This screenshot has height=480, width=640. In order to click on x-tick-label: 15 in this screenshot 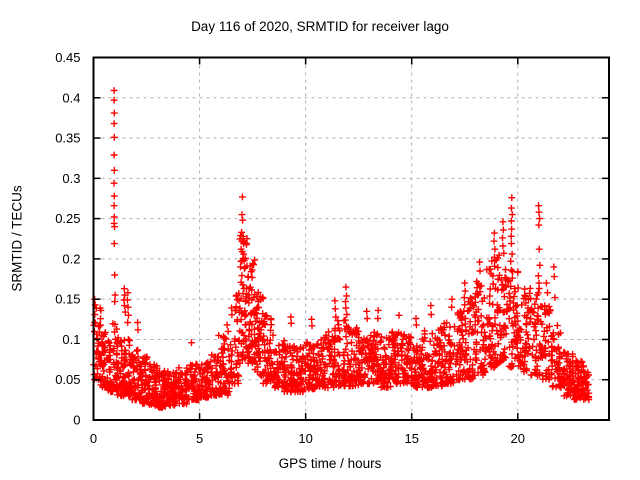, I will do `click(411, 438)`.